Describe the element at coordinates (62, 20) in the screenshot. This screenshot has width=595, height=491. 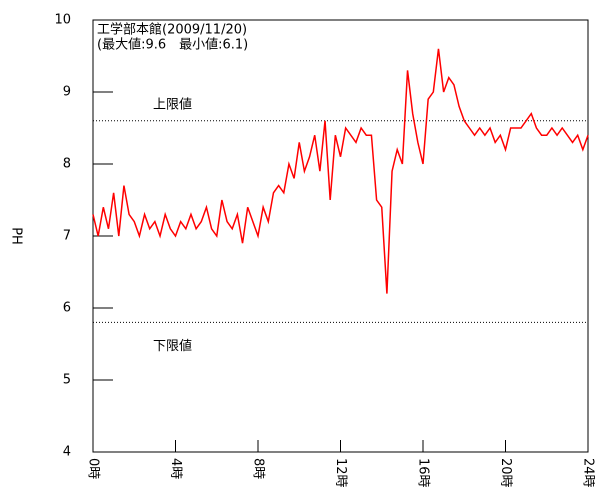
I see `y-tick-label: 10` at that location.